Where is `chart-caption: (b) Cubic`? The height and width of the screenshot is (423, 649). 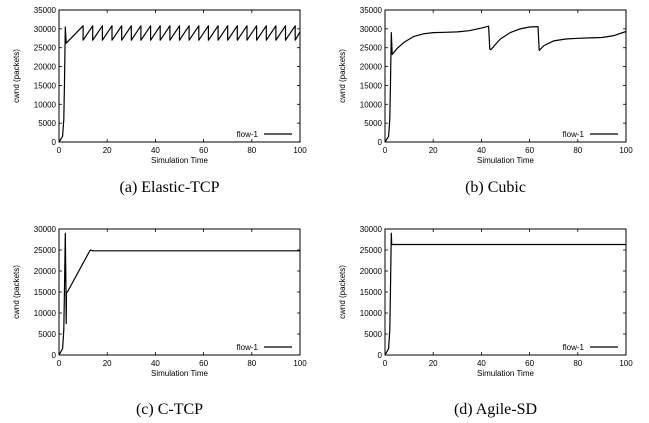
chart-caption: (b) Cubic is located at coordinates (495, 187).